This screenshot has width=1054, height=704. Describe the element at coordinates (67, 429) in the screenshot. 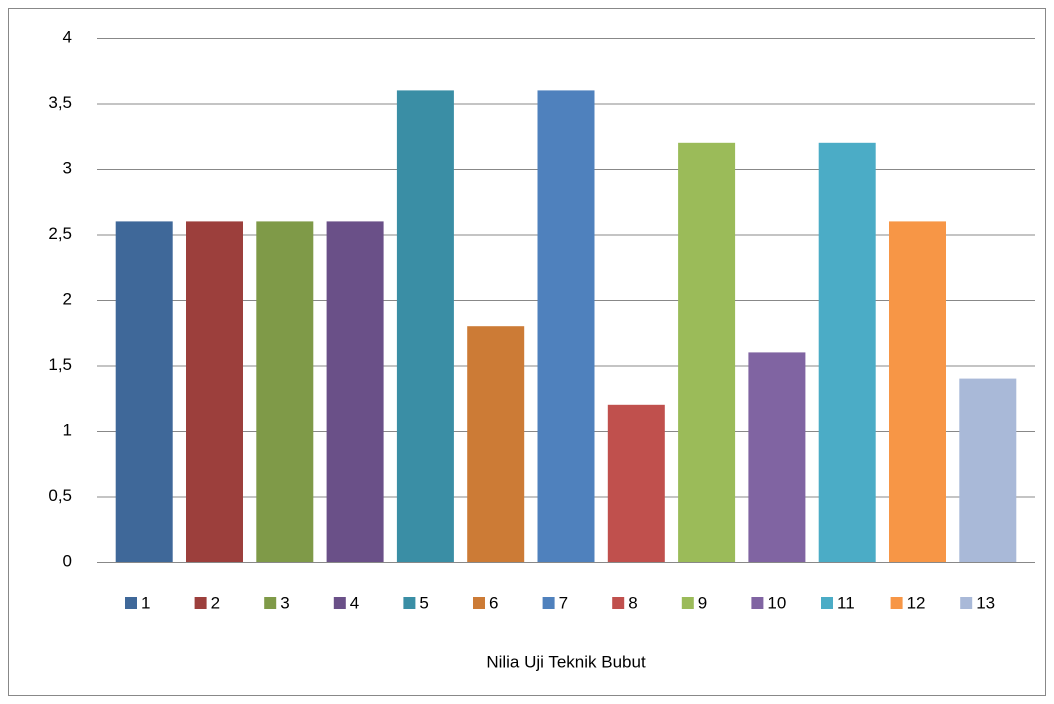

I see `y-tick-label: 1` at that location.